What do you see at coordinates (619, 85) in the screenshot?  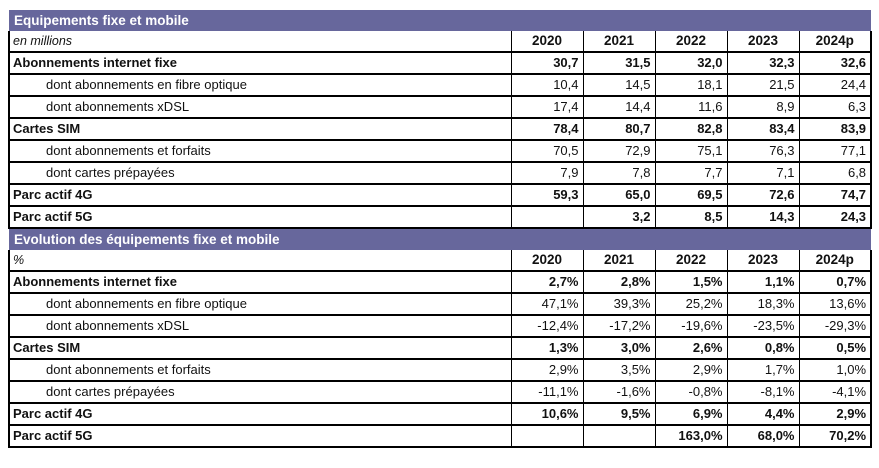 I see `value-cell: 14,5` at bounding box center [619, 85].